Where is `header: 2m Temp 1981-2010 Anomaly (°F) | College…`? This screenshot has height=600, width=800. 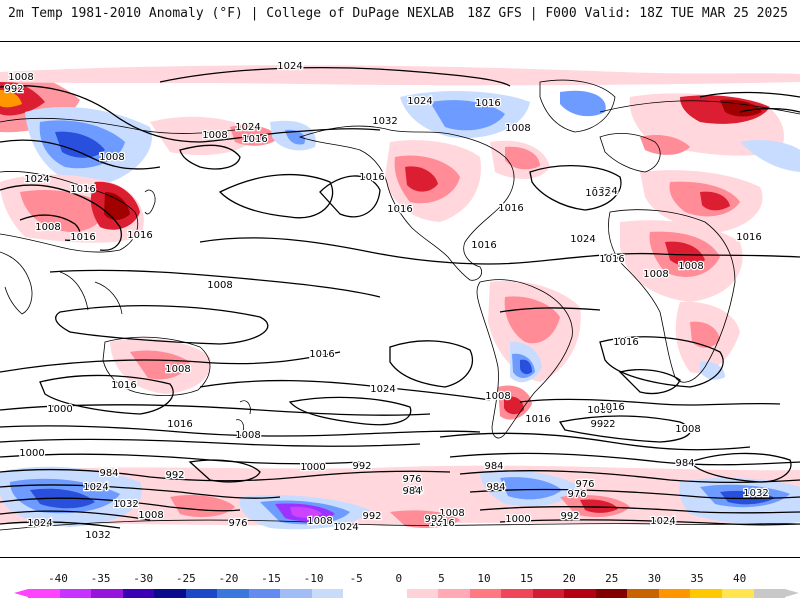 header: 2m Temp 1981-2010 Anomaly (°F) | College… is located at coordinates (400, 14).